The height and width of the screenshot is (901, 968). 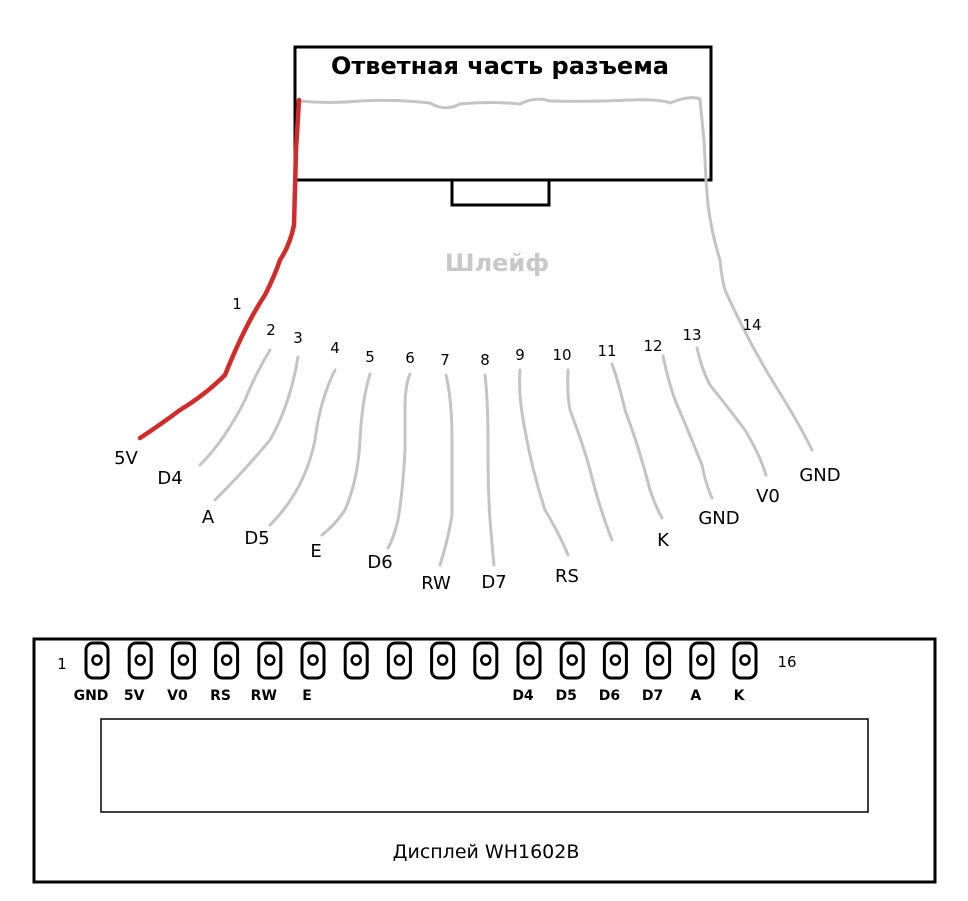 I want to click on wire-number: 10, so click(x=561, y=355).